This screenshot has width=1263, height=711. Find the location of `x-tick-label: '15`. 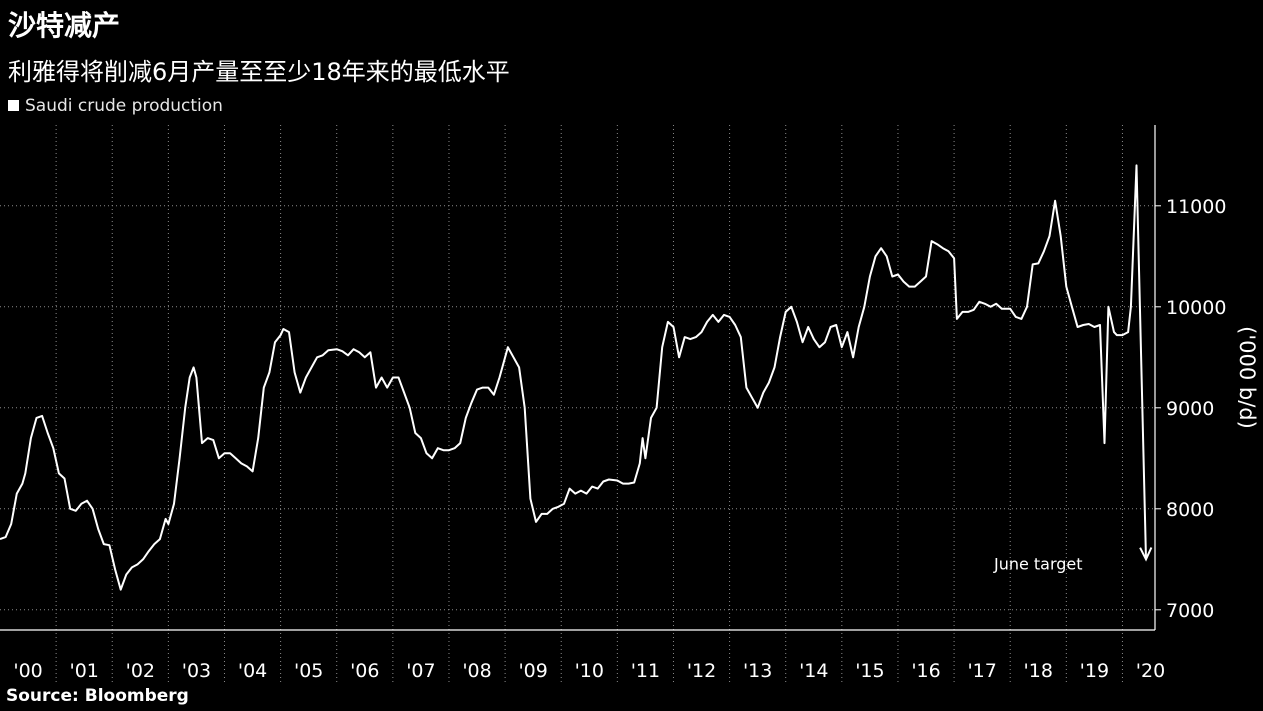

x-tick-label: '15 is located at coordinates (869, 671).